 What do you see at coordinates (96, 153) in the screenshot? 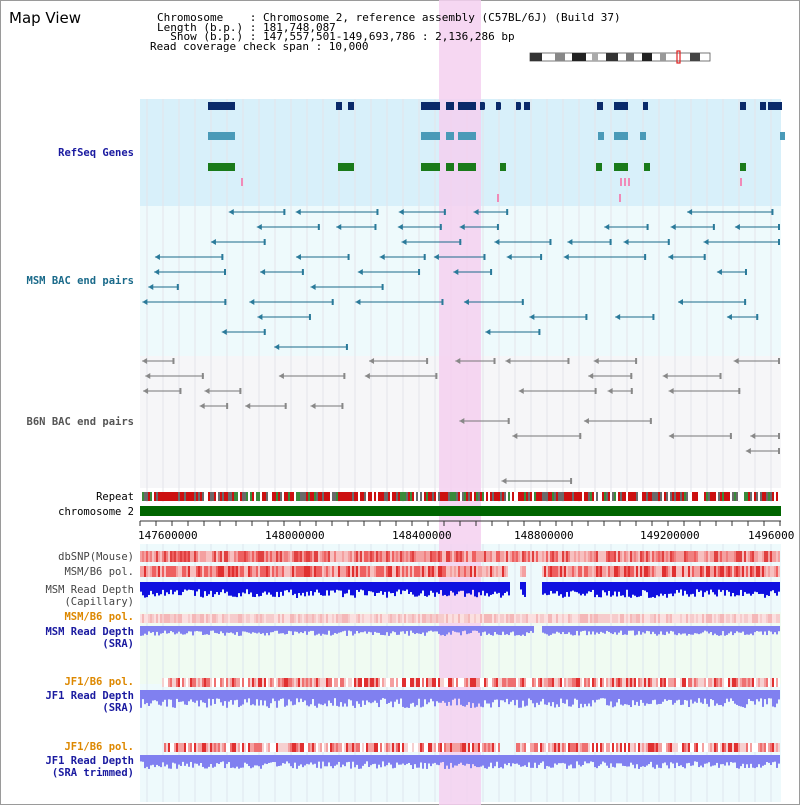
I see `refseq-genes-label: RefSeq Genes` at bounding box center [96, 153].